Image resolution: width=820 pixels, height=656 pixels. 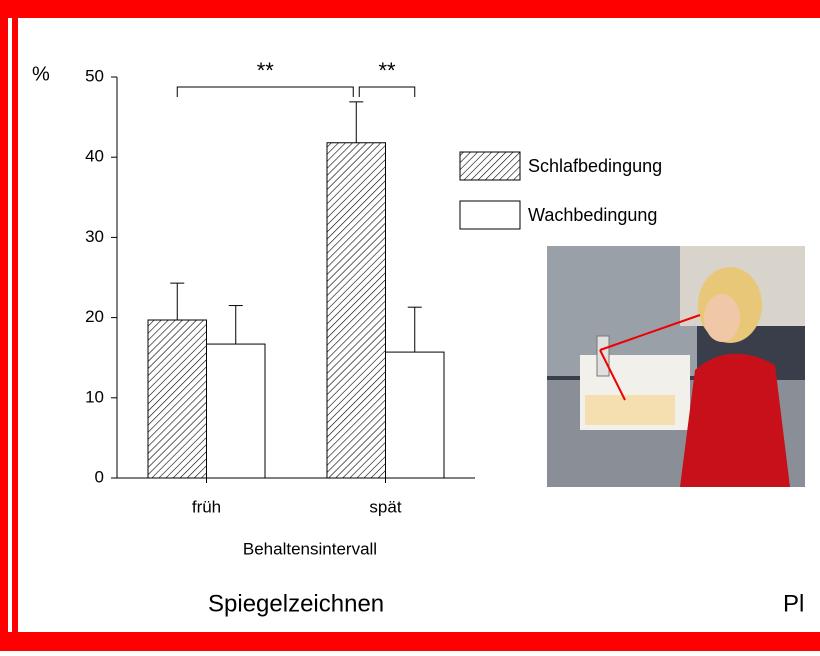 I want to click on legend-label: Schlafbedingung, so click(x=595, y=166).